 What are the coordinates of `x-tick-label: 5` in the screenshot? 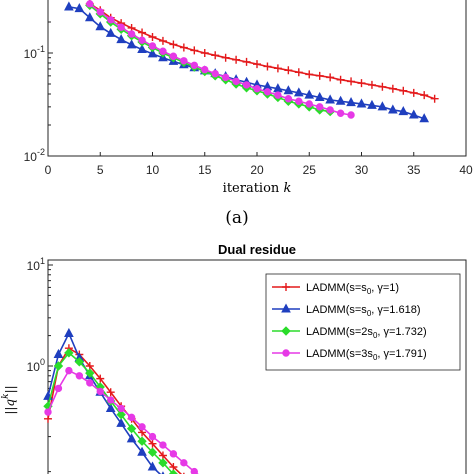 It's located at (100, 170).